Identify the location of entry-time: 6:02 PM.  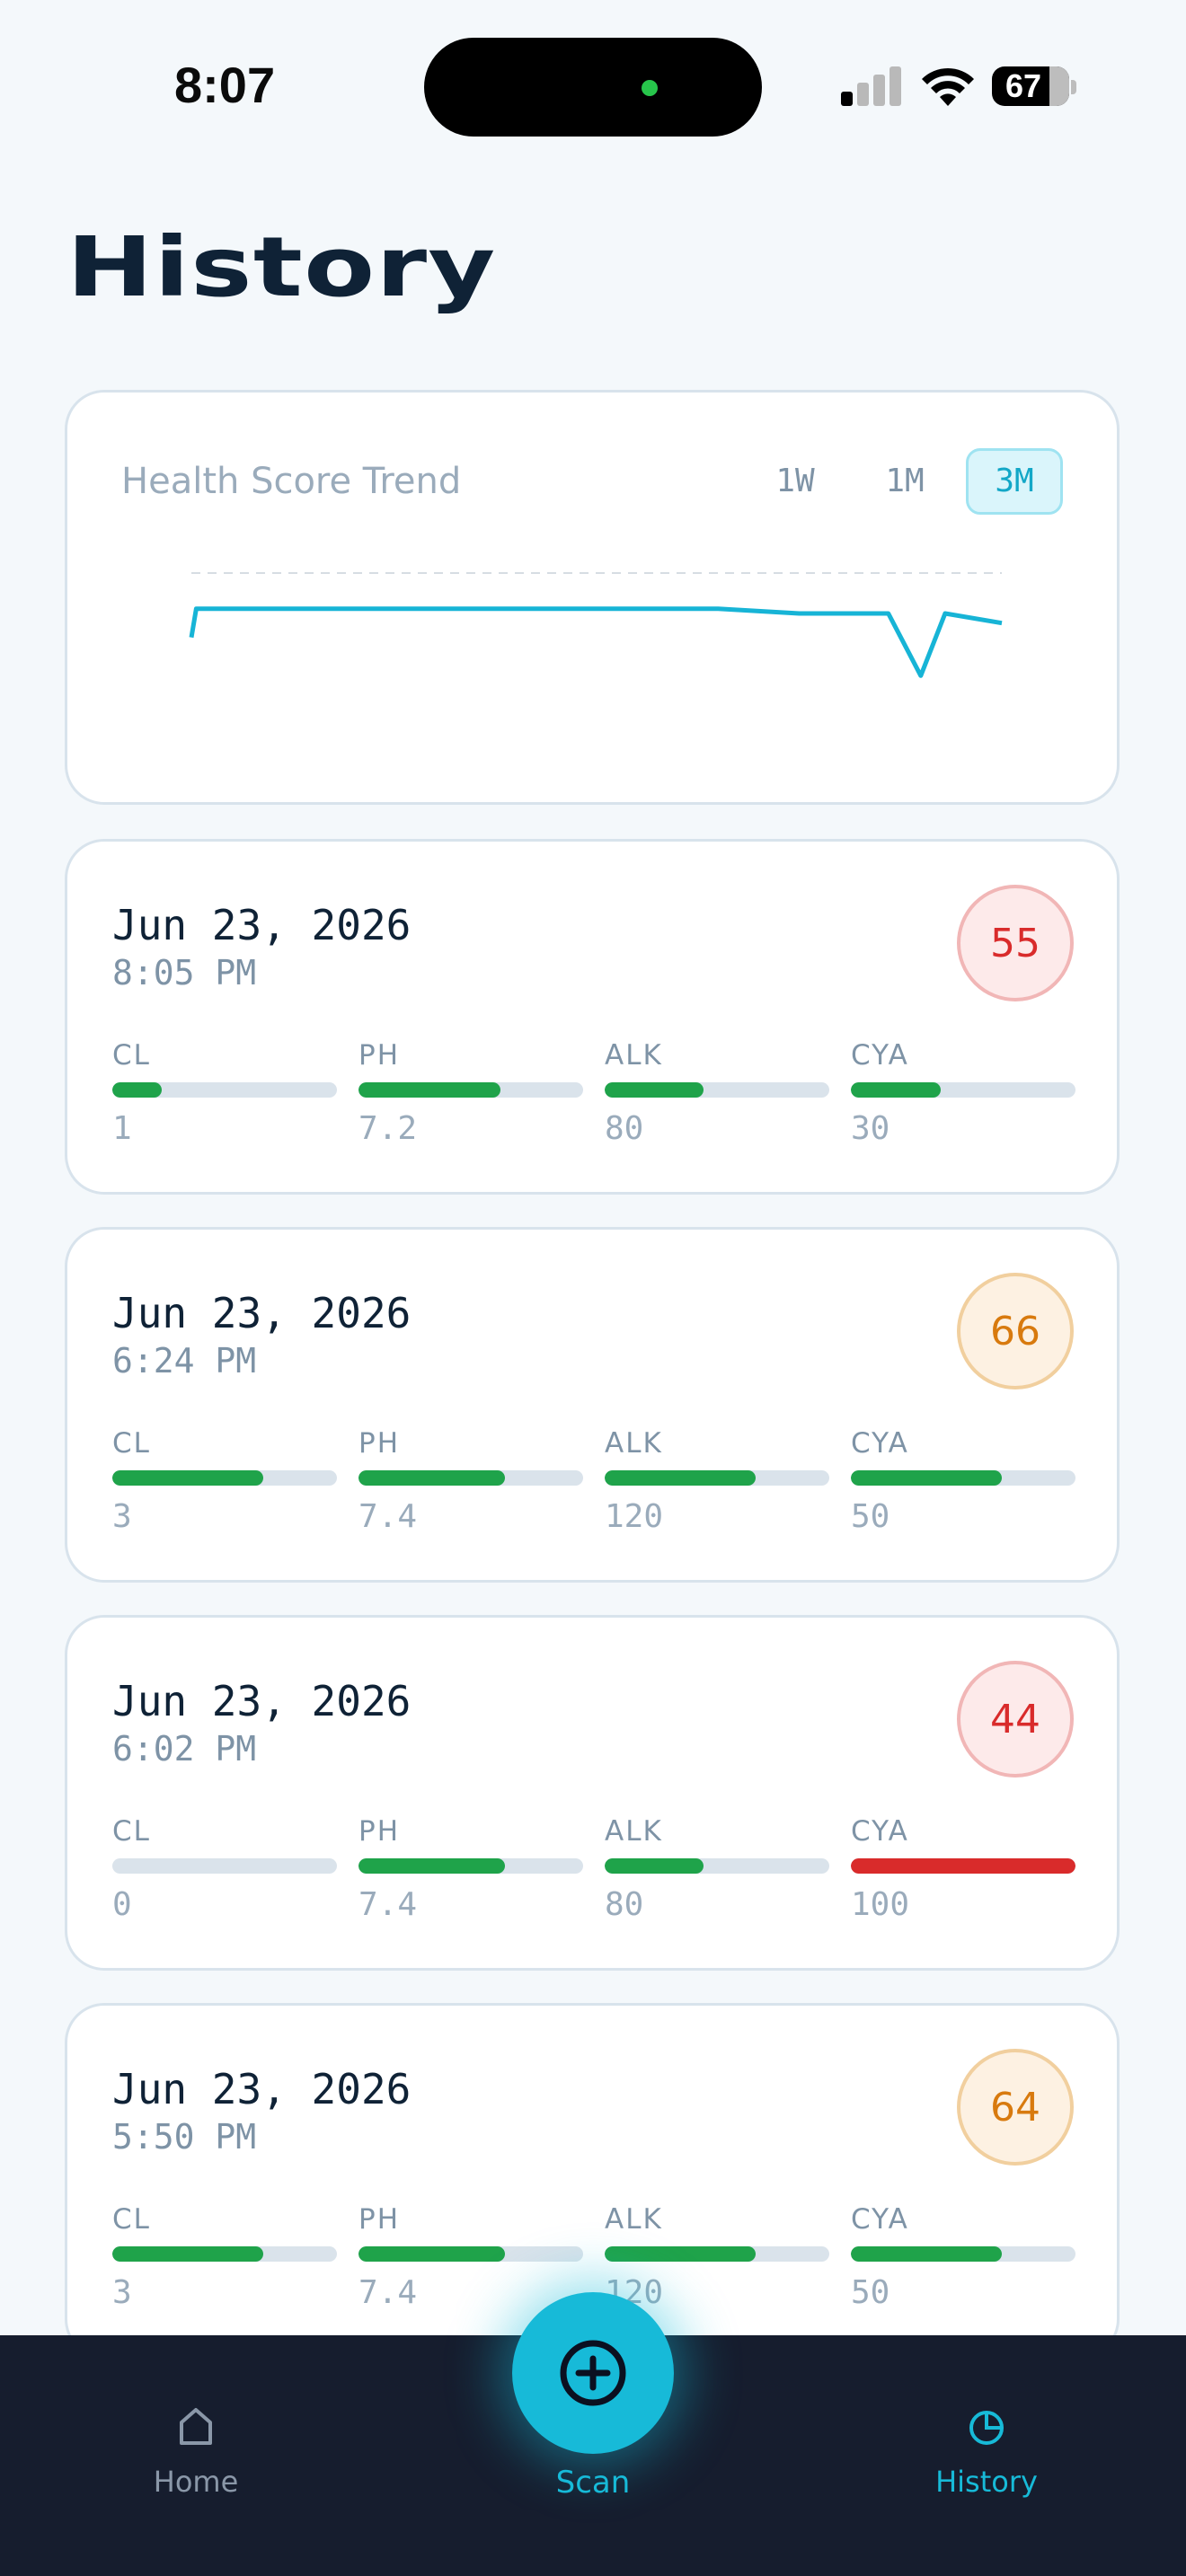
(184, 1749).